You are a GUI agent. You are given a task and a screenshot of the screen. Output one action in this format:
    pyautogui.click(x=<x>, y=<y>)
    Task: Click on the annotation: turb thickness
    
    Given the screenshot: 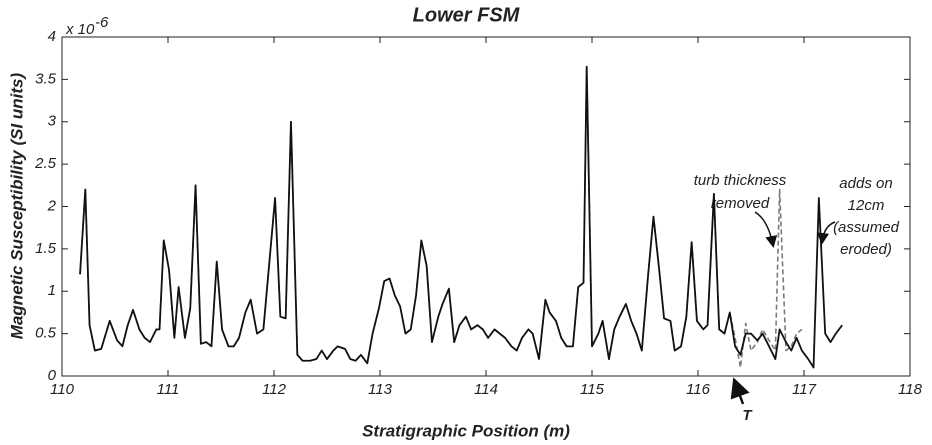 What is the action you would take?
    pyautogui.click(x=740, y=180)
    